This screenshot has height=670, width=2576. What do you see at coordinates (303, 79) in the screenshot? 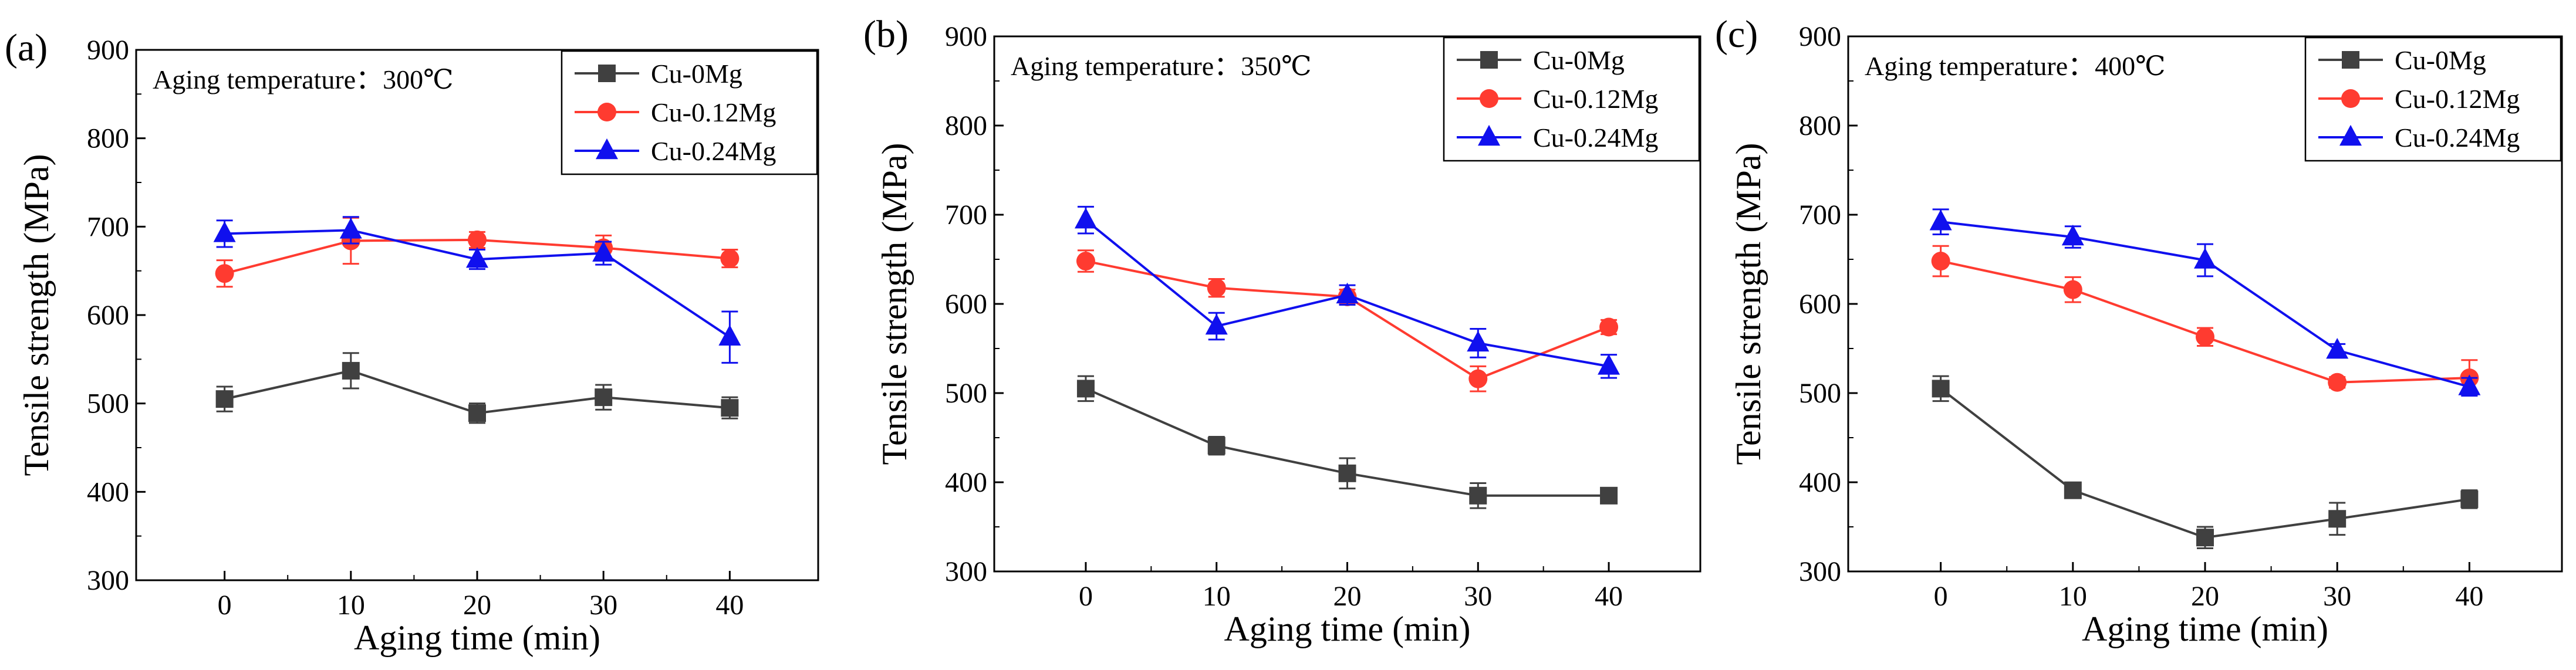
I see `aging-temperature-annotation: Aging temperature：300℃` at bounding box center [303, 79].